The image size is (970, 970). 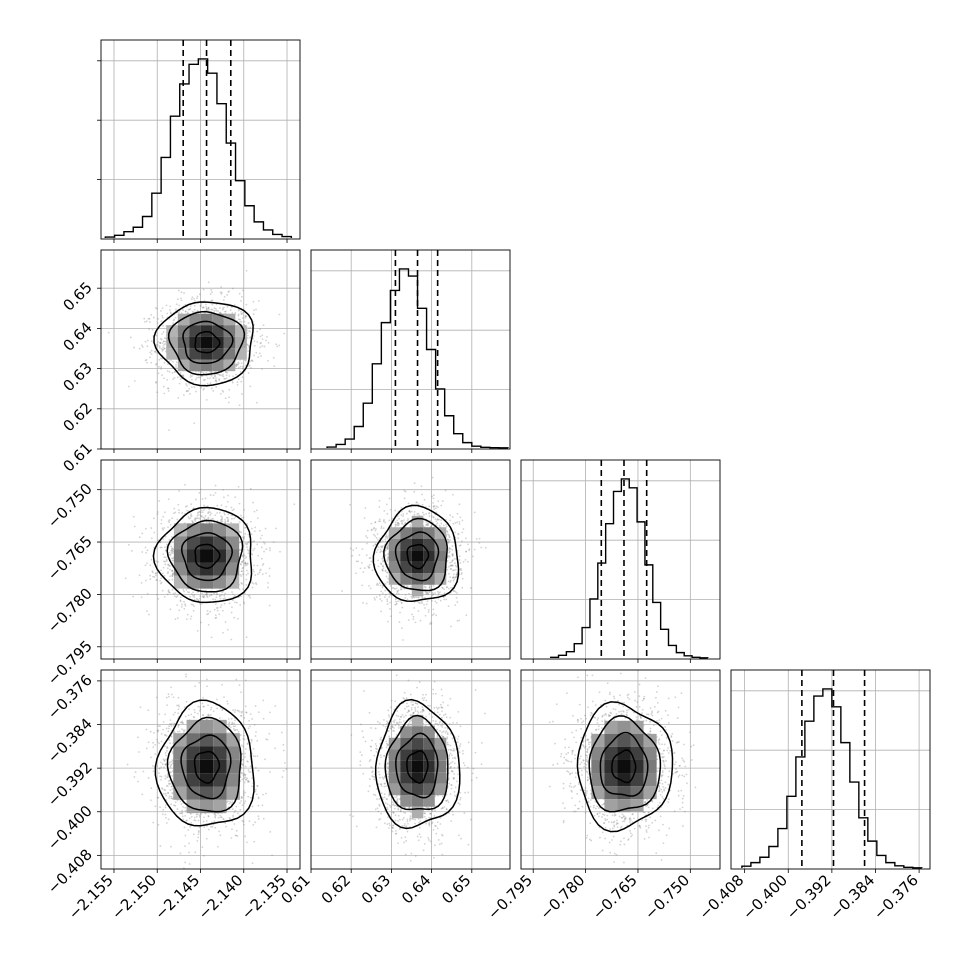 I want to click on y-tick-label: −0.765, so click(x=70, y=558).